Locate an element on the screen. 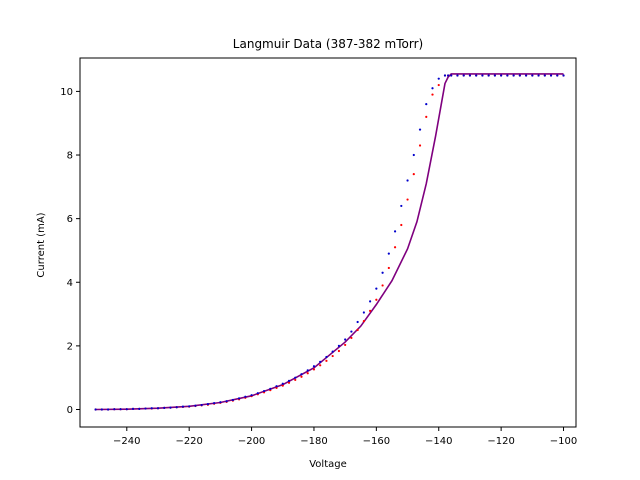 The width and height of the screenshot is (640, 480). y-tick-label: 10 is located at coordinates (66, 92).